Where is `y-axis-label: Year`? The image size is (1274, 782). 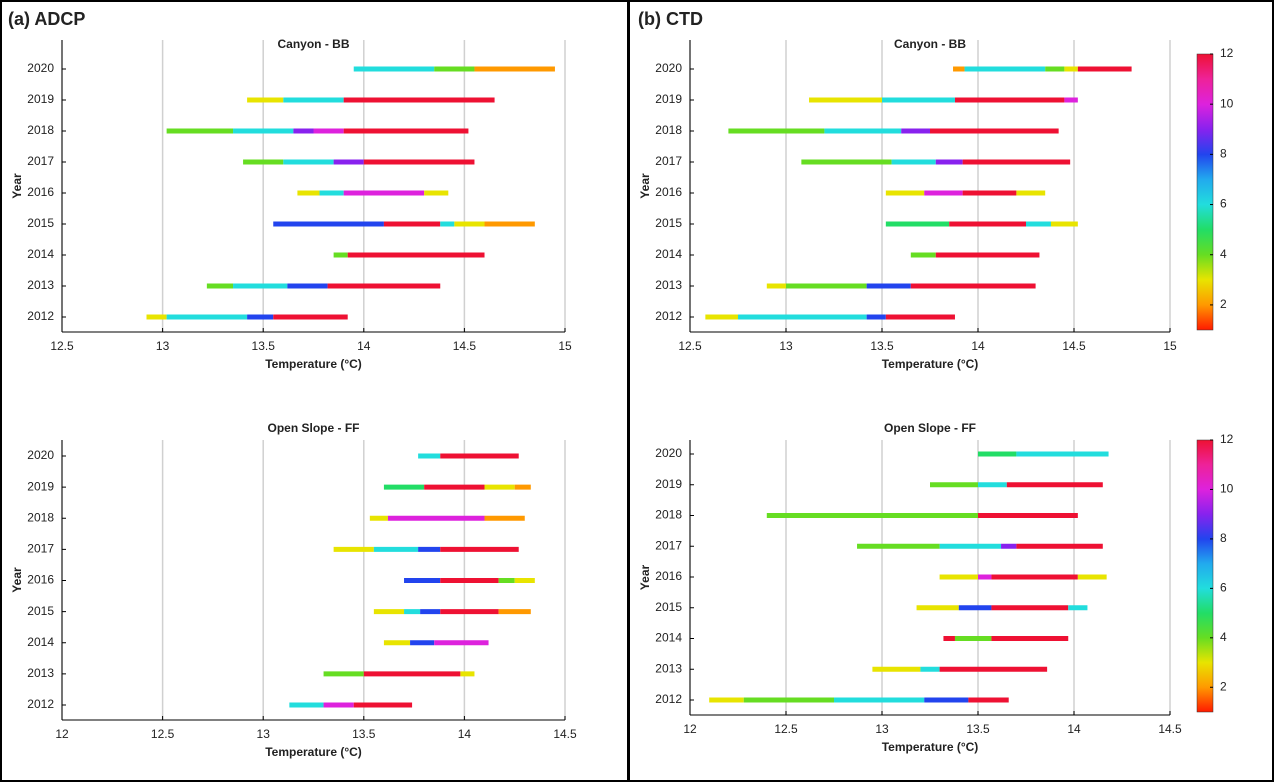
y-axis-label: Year is located at coordinates (17, 186).